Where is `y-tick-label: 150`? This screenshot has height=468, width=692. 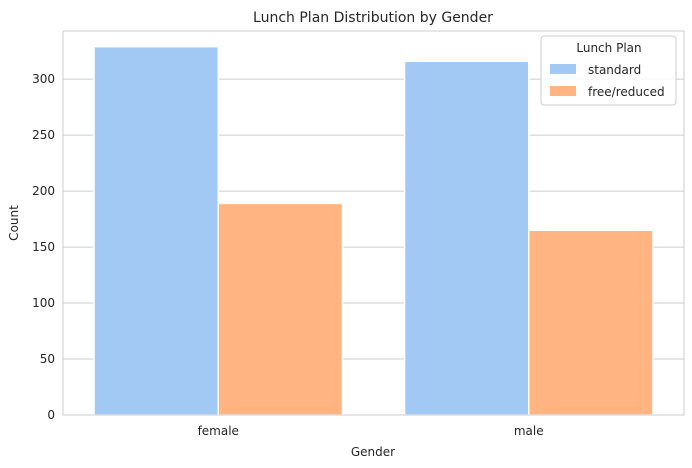 y-tick-label: 150 is located at coordinates (43, 247).